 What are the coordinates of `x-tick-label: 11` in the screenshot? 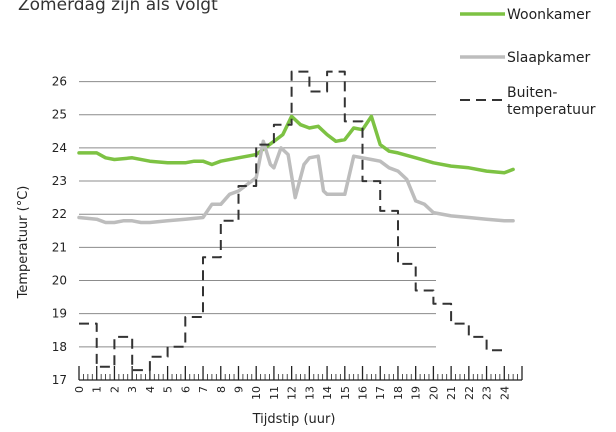 It's located at (274, 393).